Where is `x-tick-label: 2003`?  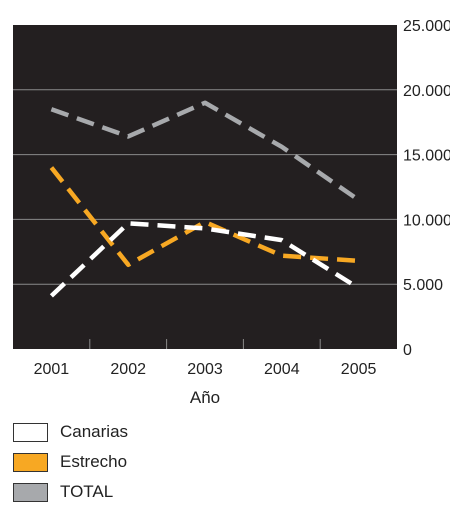
x-tick-label: 2003 is located at coordinates (205, 369).